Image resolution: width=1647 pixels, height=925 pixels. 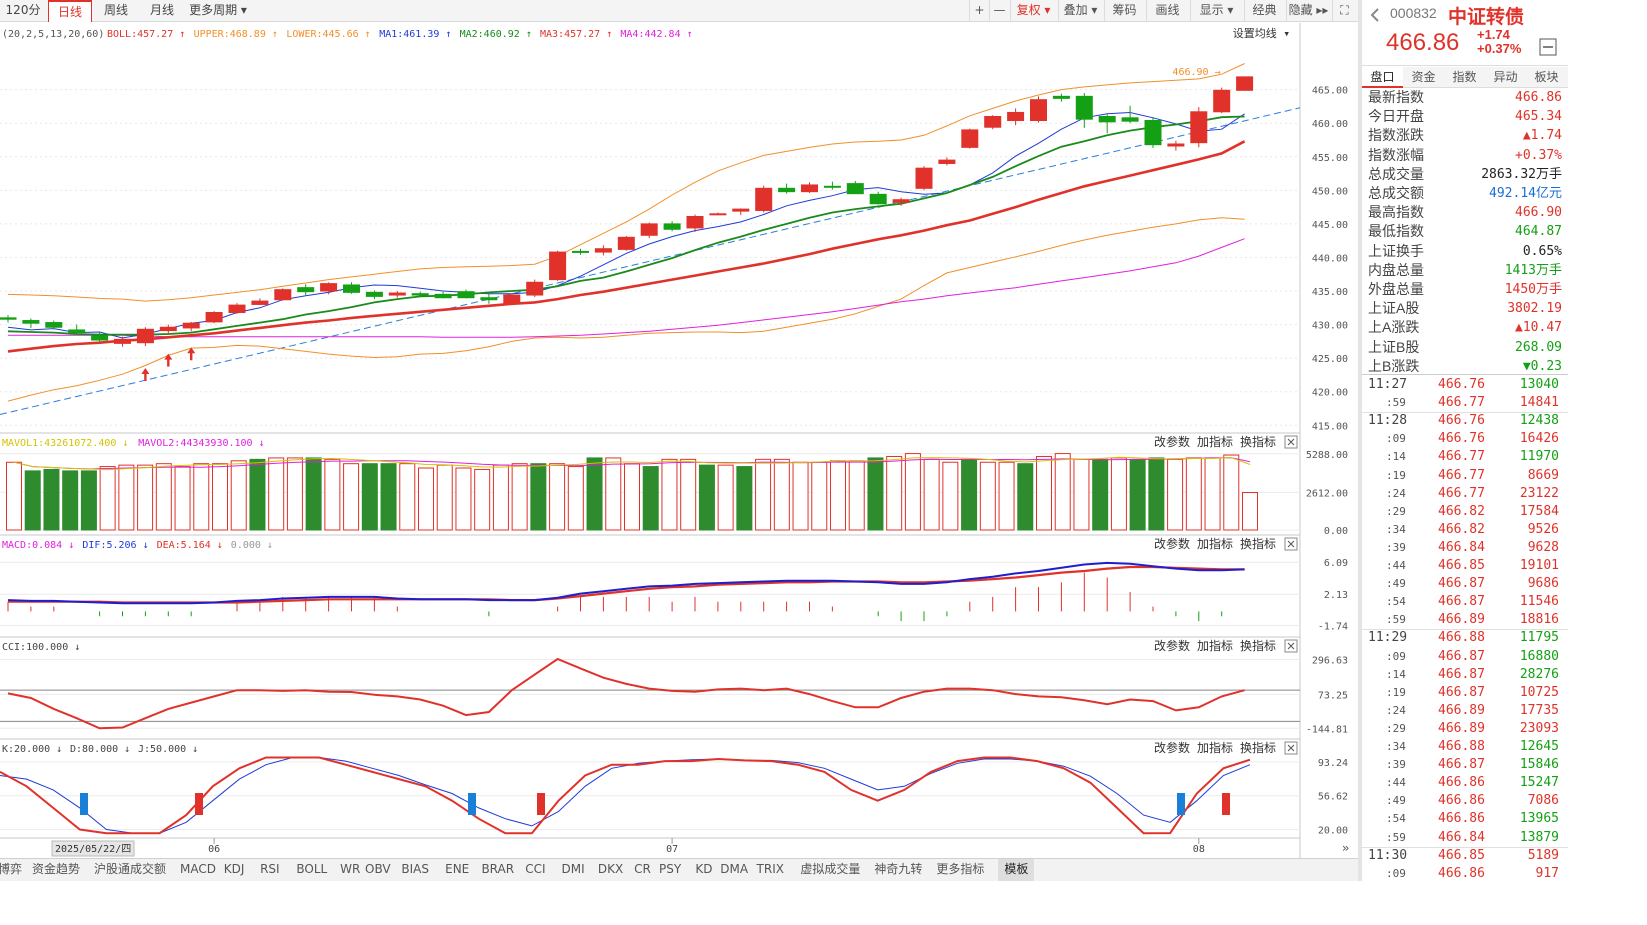 What do you see at coordinates (642, 869) in the screenshot?
I see `indicator-tab-15: CR` at bounding box center [642, 869].